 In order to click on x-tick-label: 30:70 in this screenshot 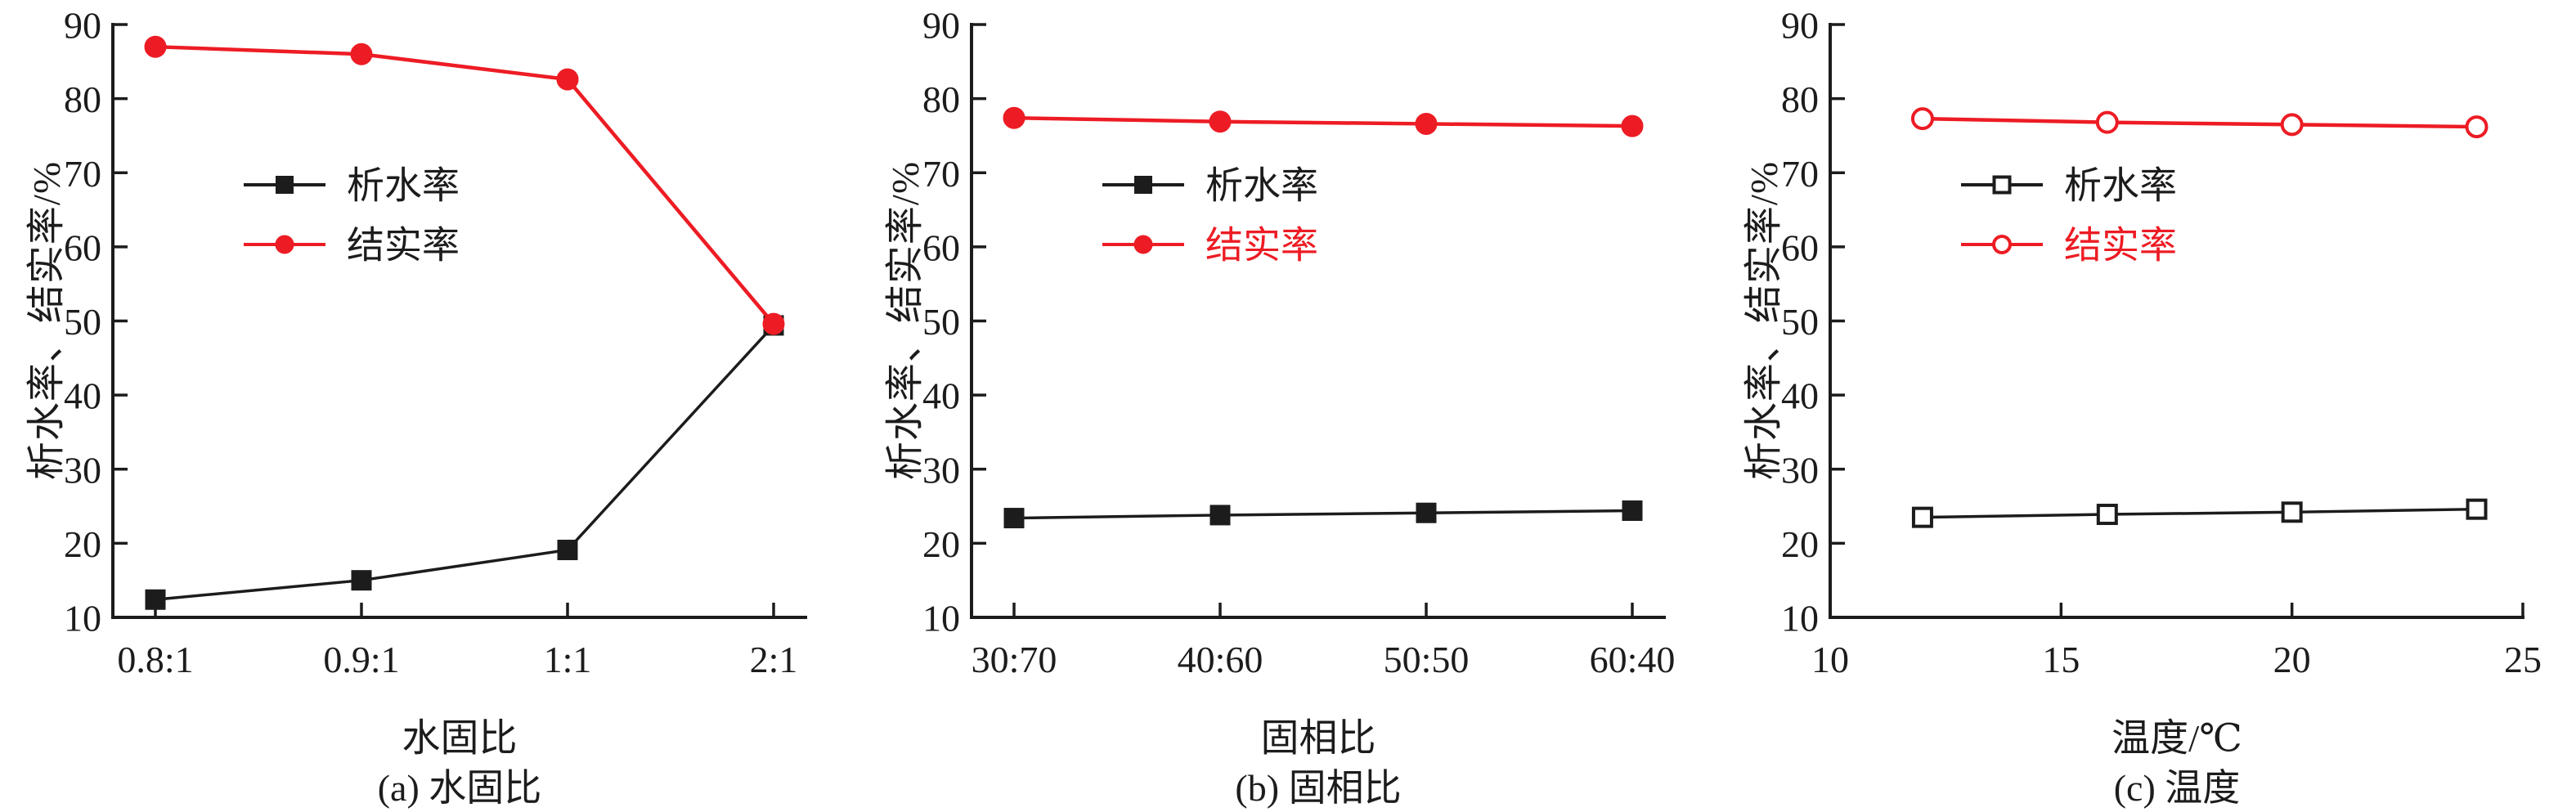, I will do `click(1014, 660)`.